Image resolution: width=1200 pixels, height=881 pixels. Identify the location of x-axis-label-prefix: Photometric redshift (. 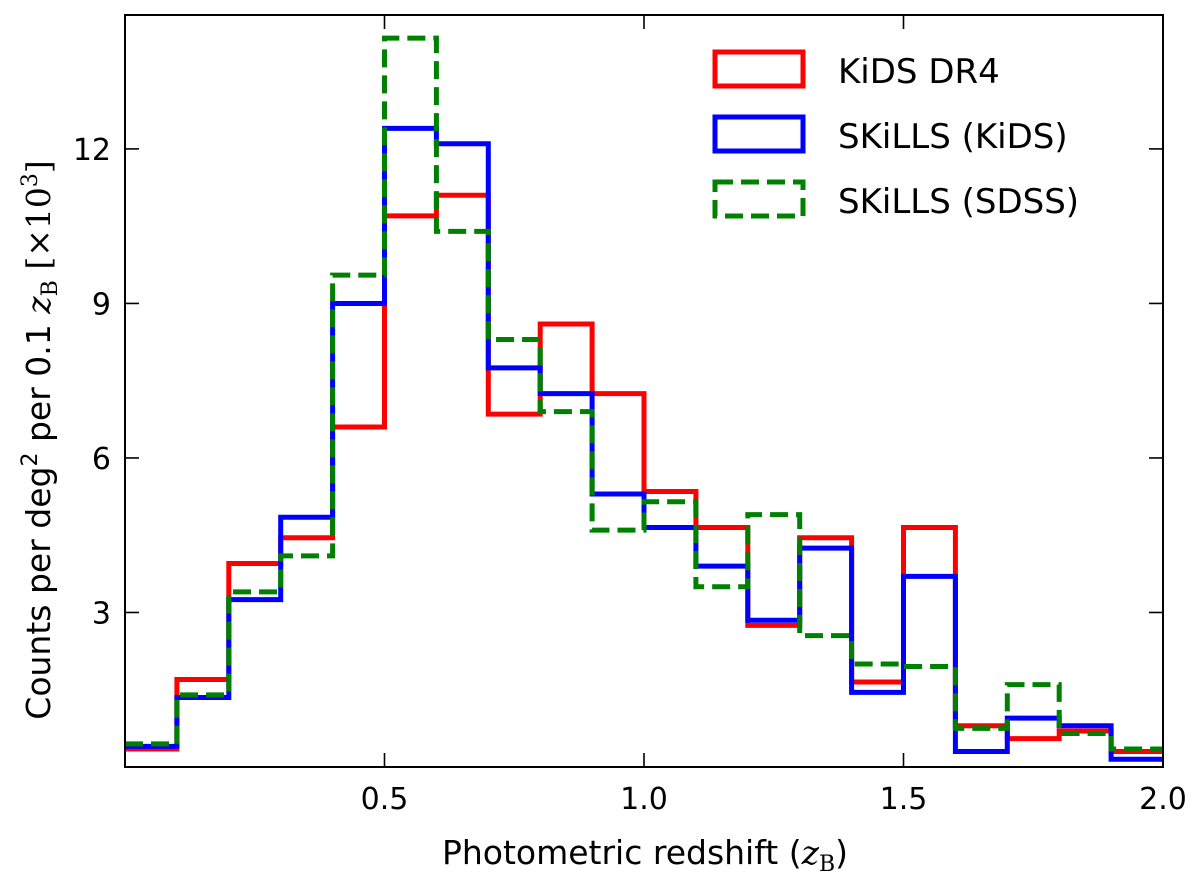
(622, 852).